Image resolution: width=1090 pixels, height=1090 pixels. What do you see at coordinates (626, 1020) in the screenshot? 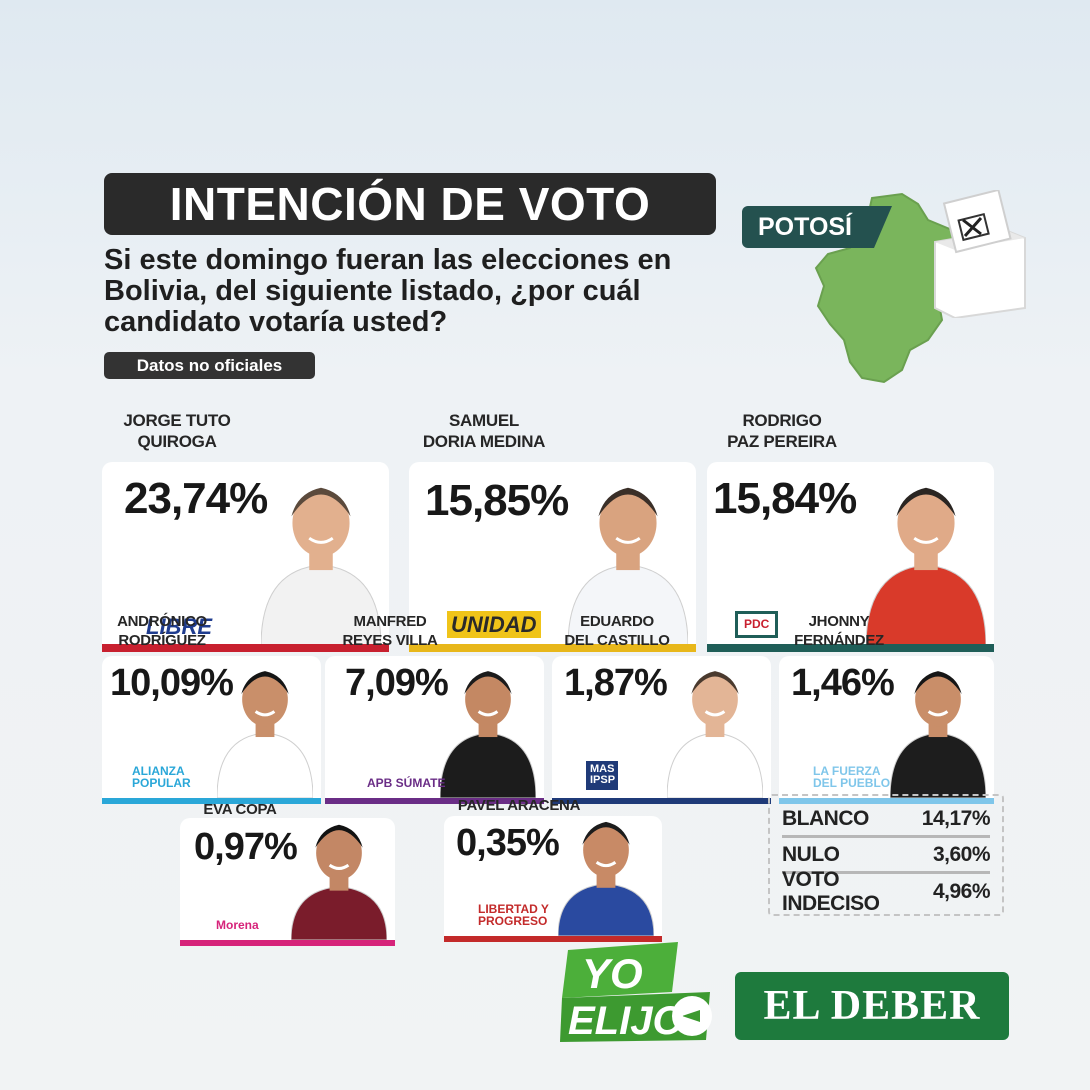
I see `yo-elijo-line2: ELIJO` at bounding box center [626, 1020].